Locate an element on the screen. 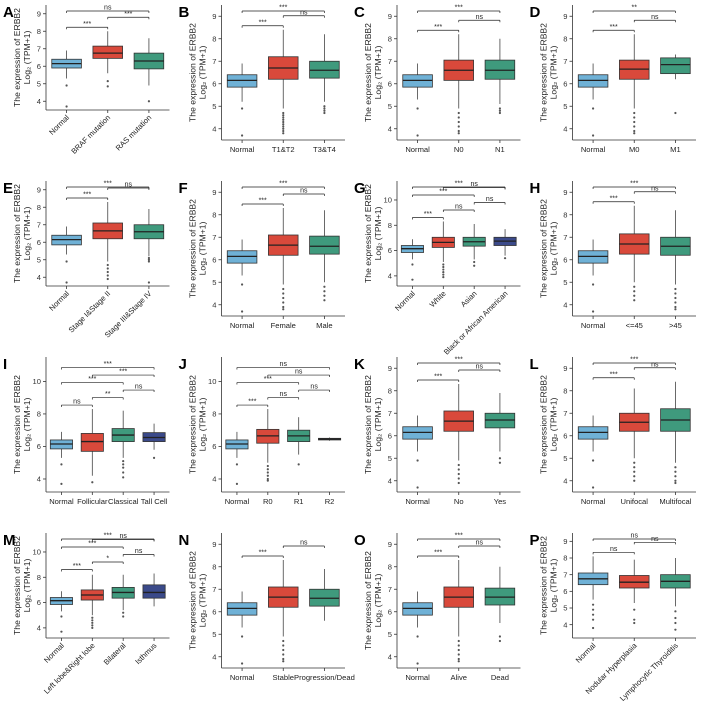  x-tick-label: Yes is located at coordinates (500, 501).